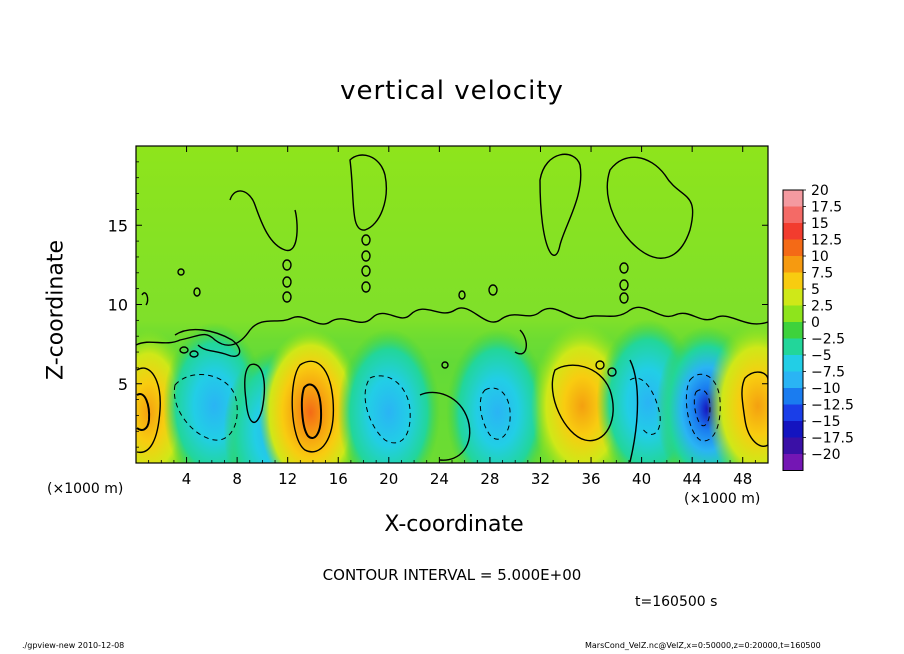 The image size is (904, 654). What do you see at coordinates (832, 406) in the screenshot?
I see `colorbar-label: −12.5` at bounding box center [832, 406].